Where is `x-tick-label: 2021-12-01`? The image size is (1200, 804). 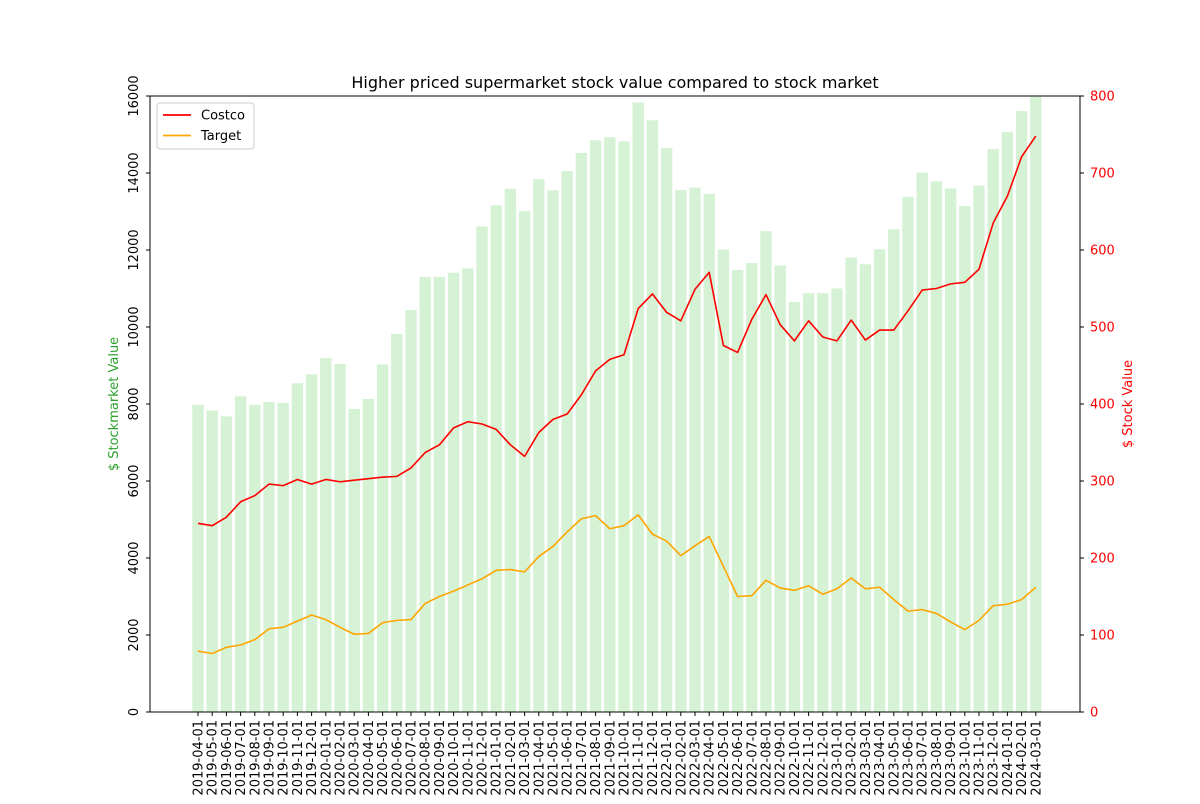
x-tick-label: 2021-12-01 is located at coordinates (653, 758).